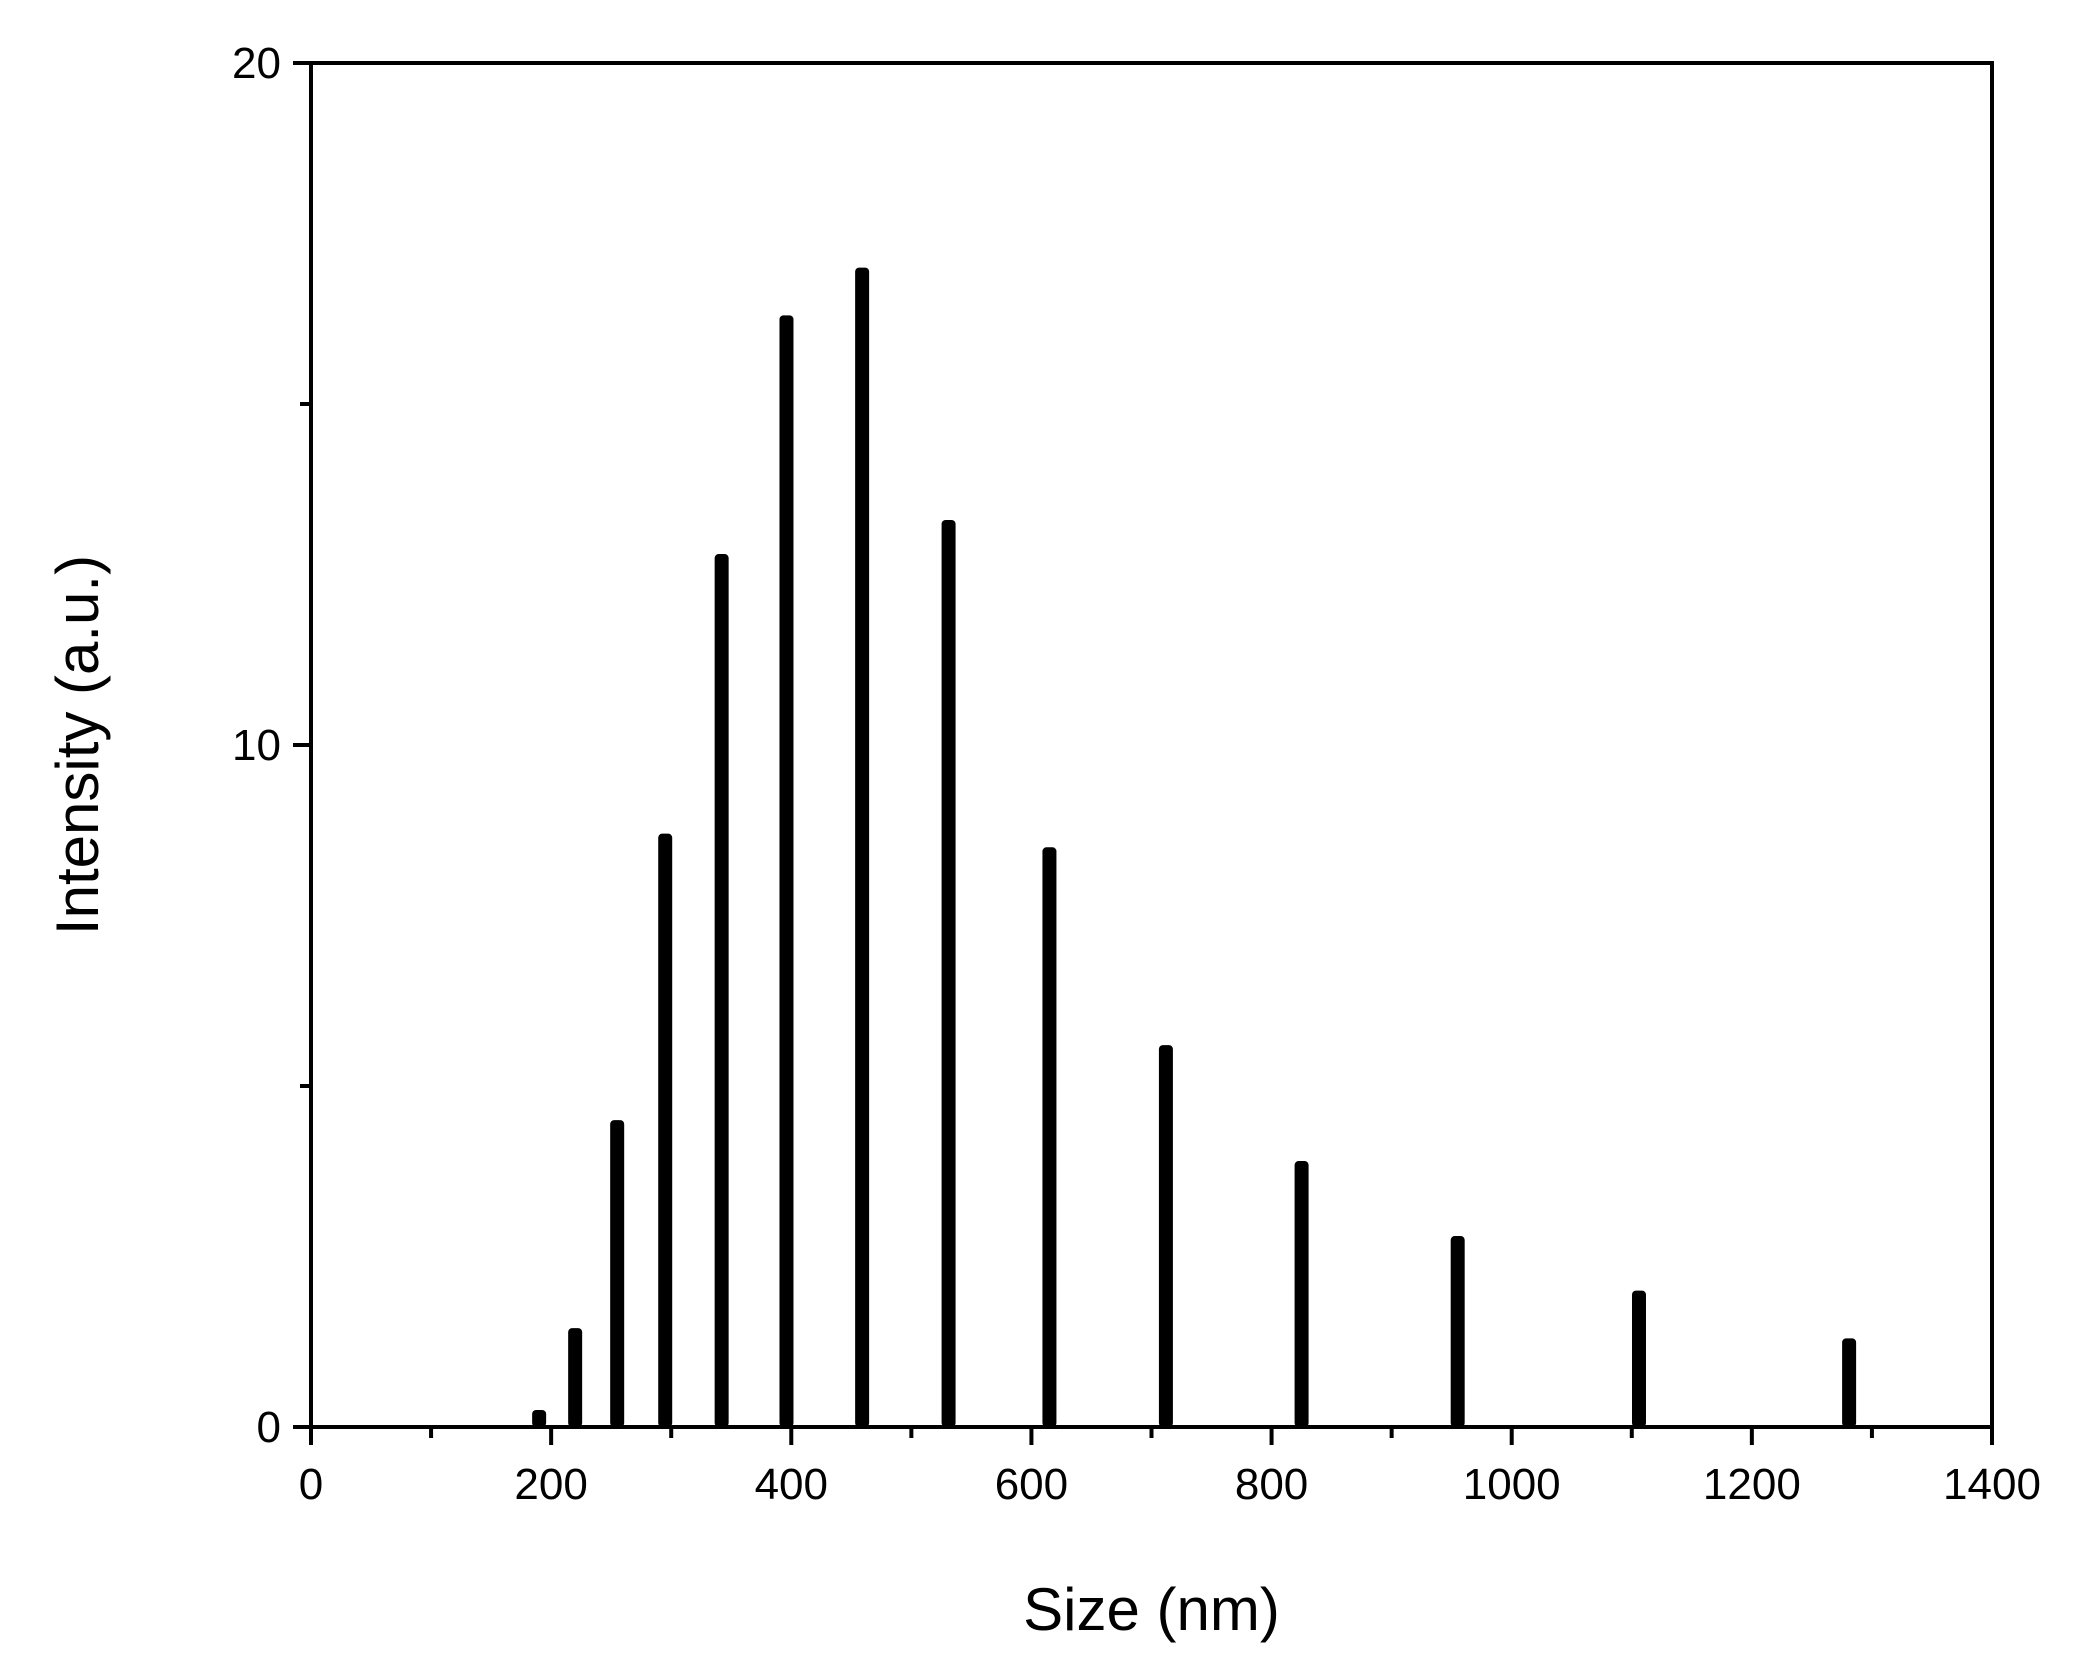  What do you see at coordinates (791, 1484) in the screenshot?
I see `x-tick-label: 400` at bounding box center [791, 1484].